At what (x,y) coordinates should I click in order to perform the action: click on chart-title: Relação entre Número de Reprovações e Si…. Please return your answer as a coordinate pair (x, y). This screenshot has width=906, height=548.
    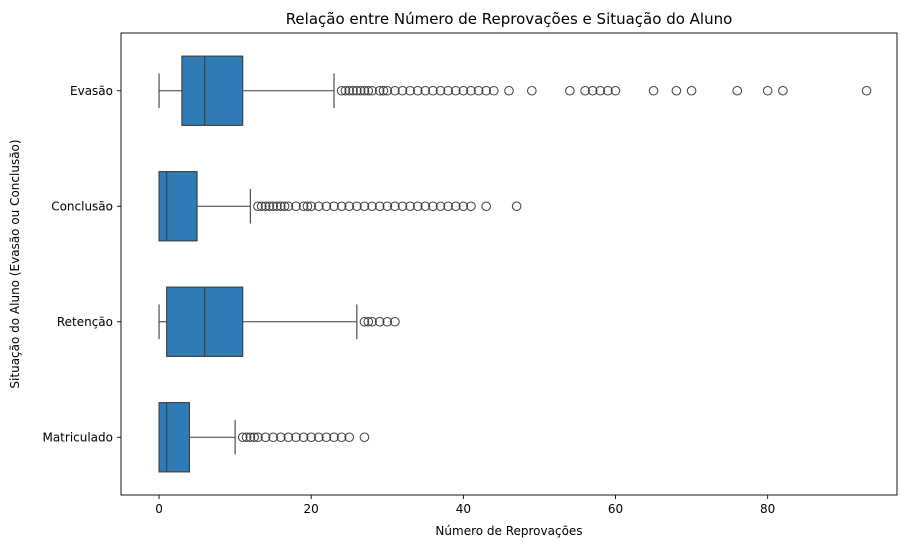
    Looking at the image, I should click on (509, 19).